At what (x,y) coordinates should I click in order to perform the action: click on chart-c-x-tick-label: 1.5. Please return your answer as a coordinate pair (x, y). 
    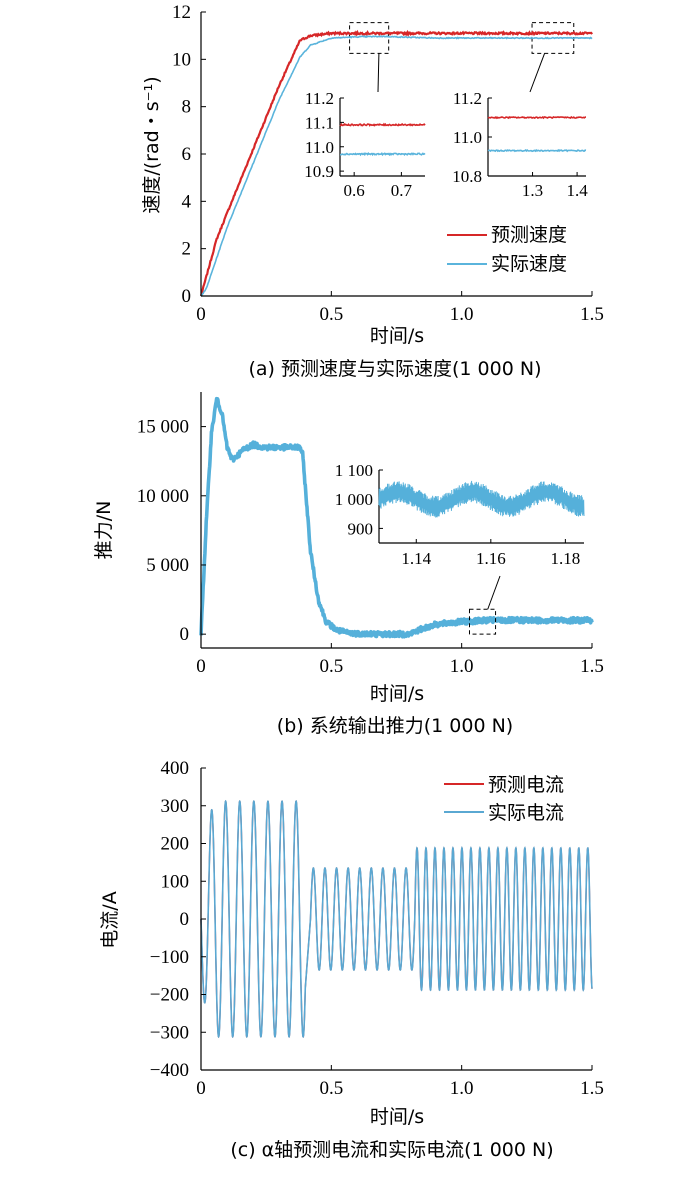
    Looking at the image, I should click on (592, 1088).